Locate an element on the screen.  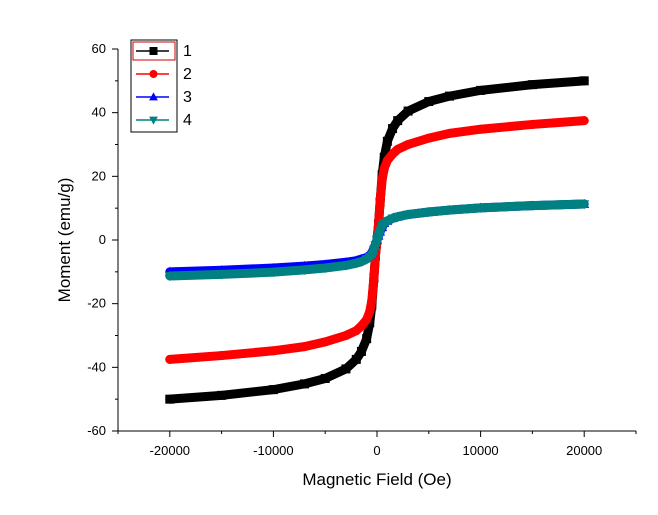
legend-label: 3 is located at coordinates (187, 97).